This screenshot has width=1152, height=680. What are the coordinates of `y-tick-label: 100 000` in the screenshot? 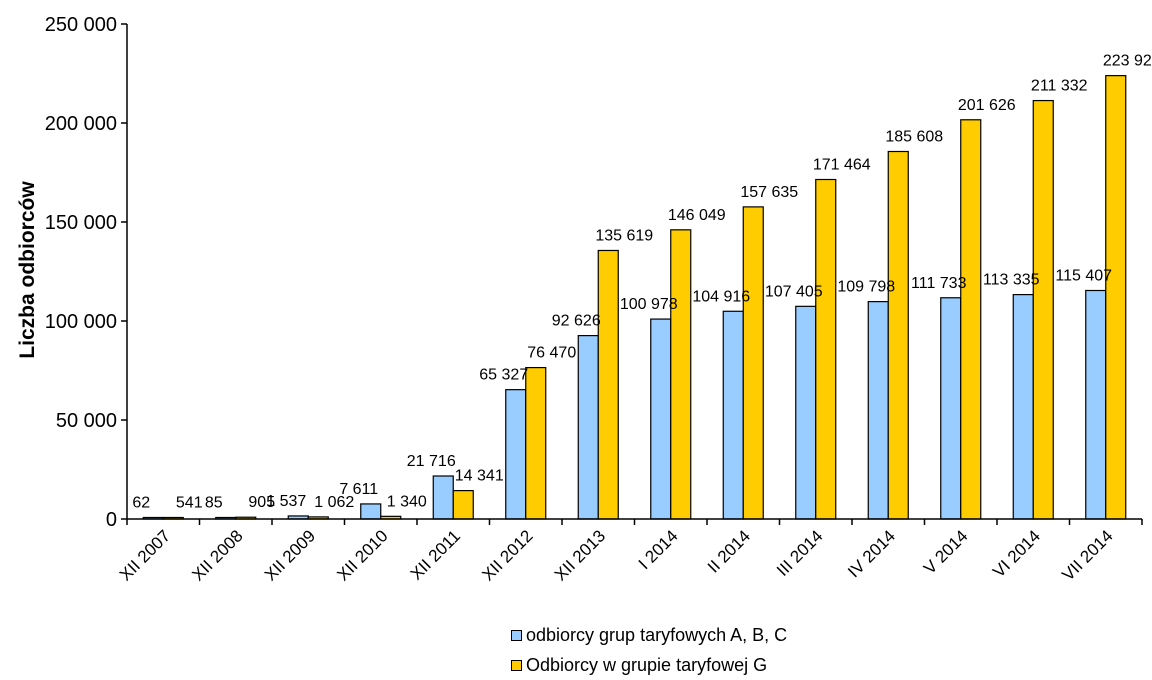 It's located at (81, 322).